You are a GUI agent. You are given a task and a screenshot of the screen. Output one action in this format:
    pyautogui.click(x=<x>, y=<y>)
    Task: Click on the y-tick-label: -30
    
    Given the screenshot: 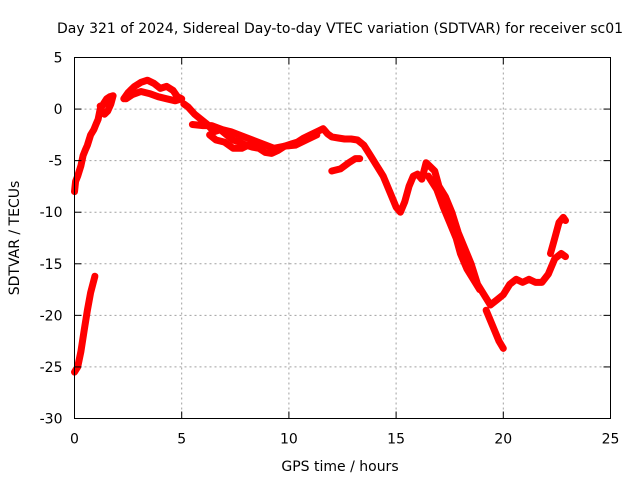 What is the action you would take?
    pyautogui.click(x=51, y=420)
    